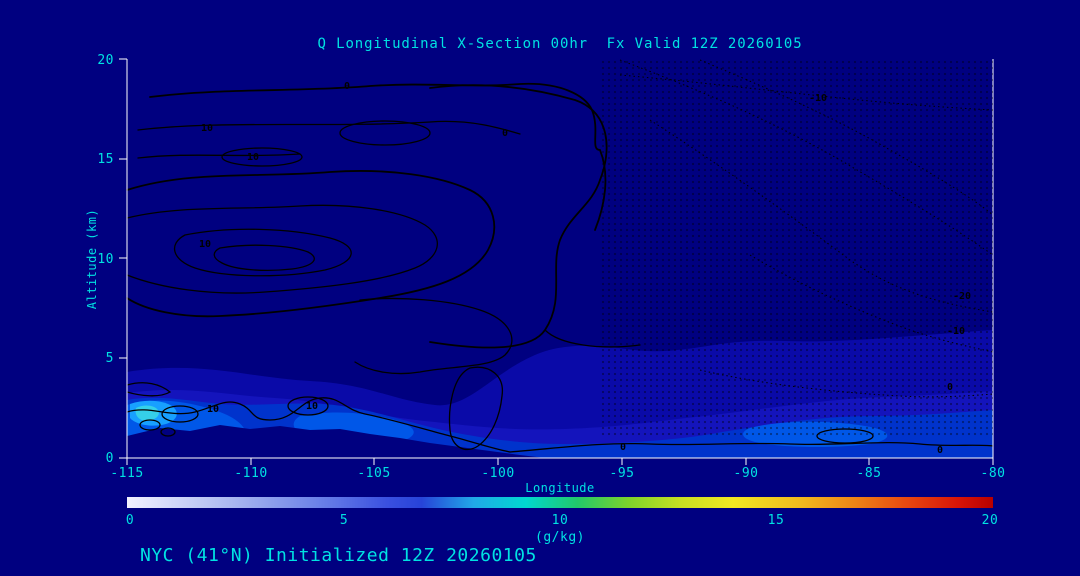 The width and height of the screenshot is (1080, 576). I want to click on colorbar-tick-label: 10, so click(560, 520).